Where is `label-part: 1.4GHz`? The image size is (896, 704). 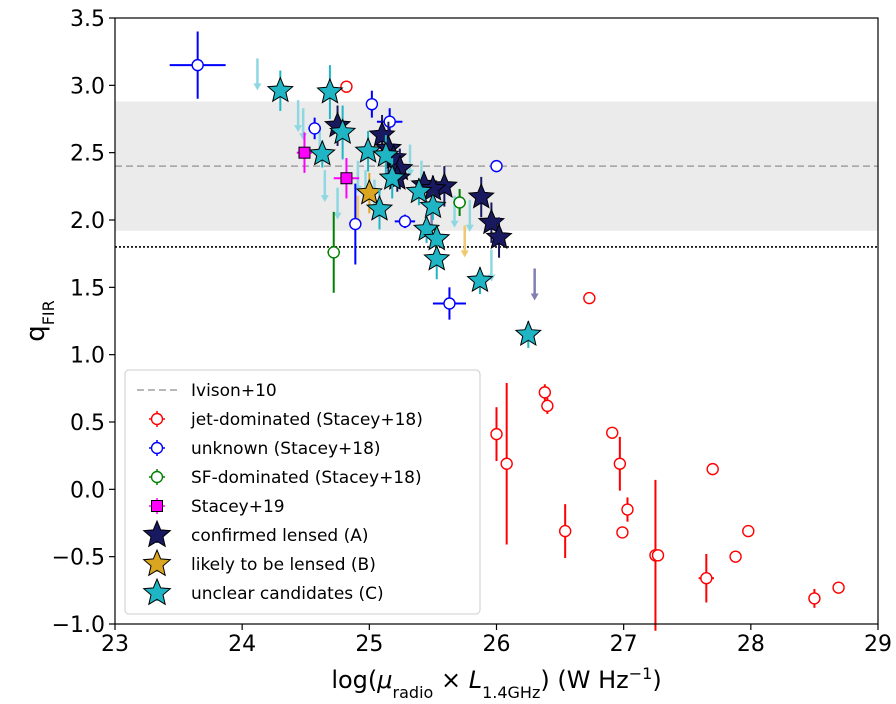 label-part: 1.4GHz is located at coordinates (511, 692).